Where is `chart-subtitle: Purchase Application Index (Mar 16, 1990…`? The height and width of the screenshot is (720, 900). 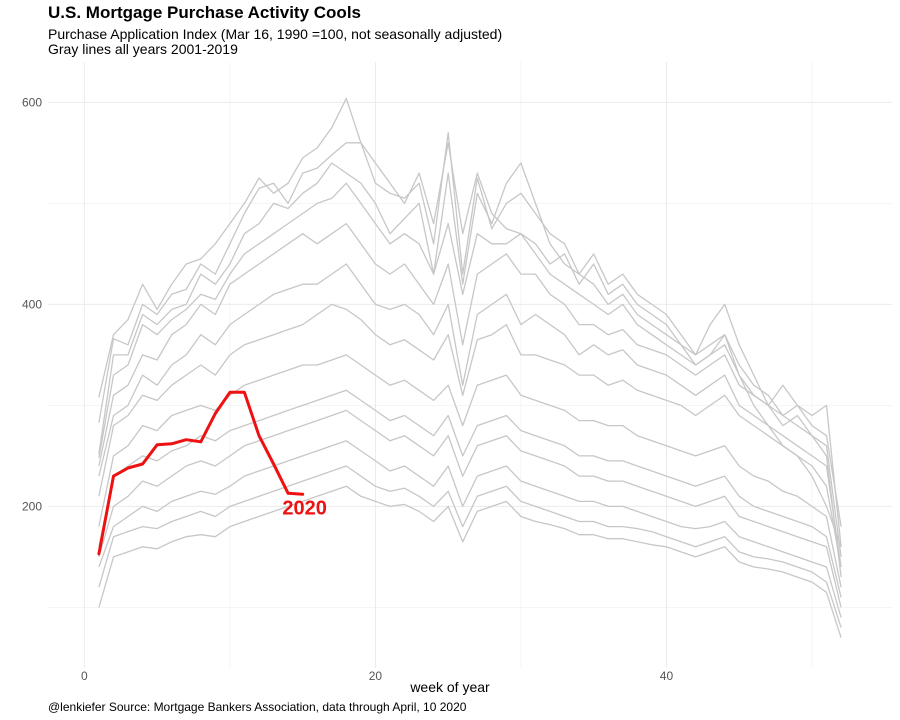 chart-subtitle: Purchase Application Index (Mar 16, 1990… is located at coordinates (275, 42).